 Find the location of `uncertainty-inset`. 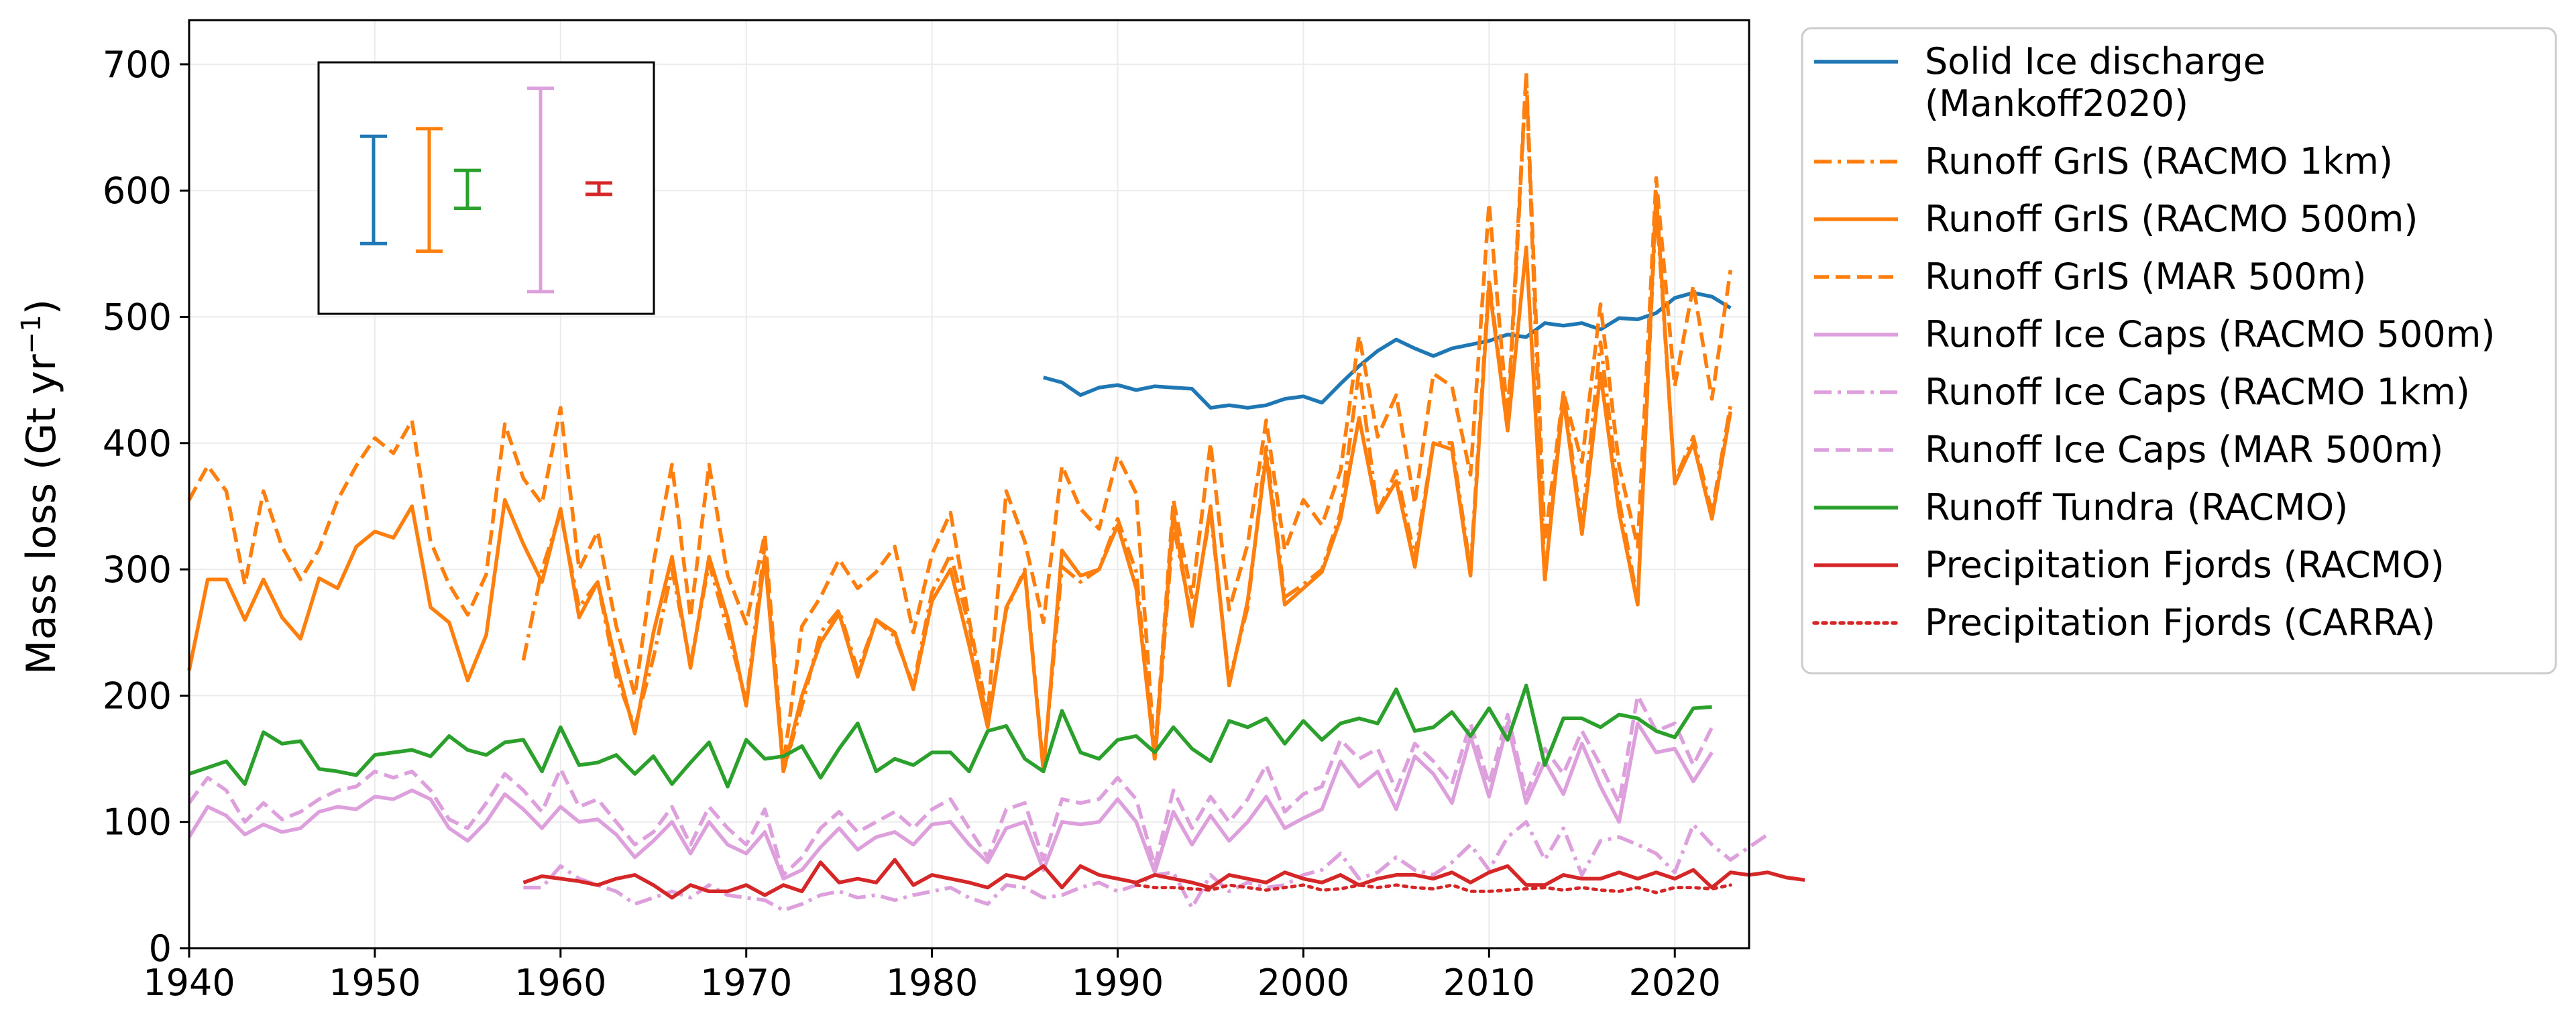

uncertainty-inset is located at coordinates (486, 188).